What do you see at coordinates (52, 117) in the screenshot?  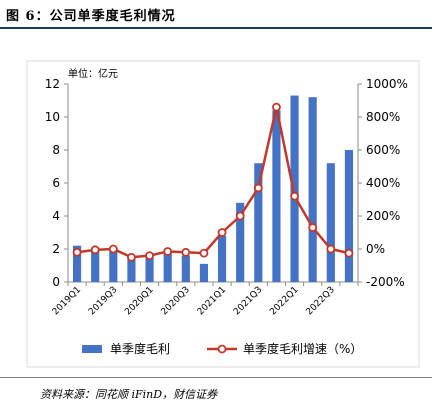 I see `y-left-tick-label: 10` at bounding box center [52, 117].